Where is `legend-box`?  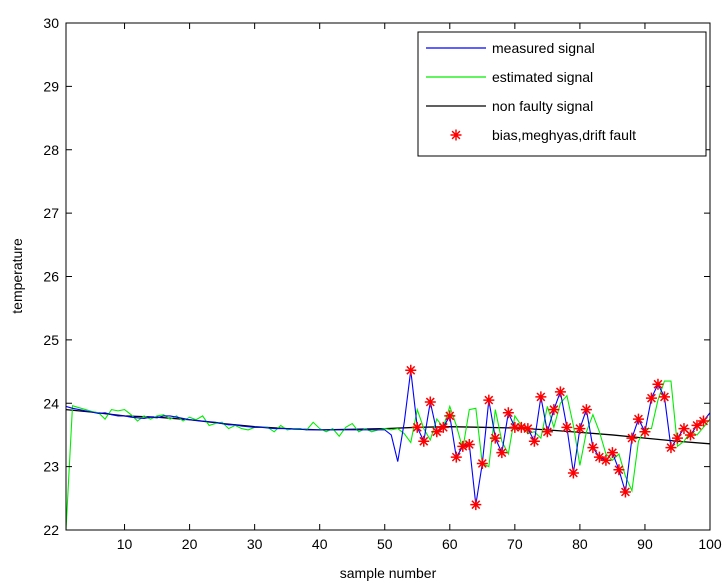 legend-box is located at coordinates (562, 94).